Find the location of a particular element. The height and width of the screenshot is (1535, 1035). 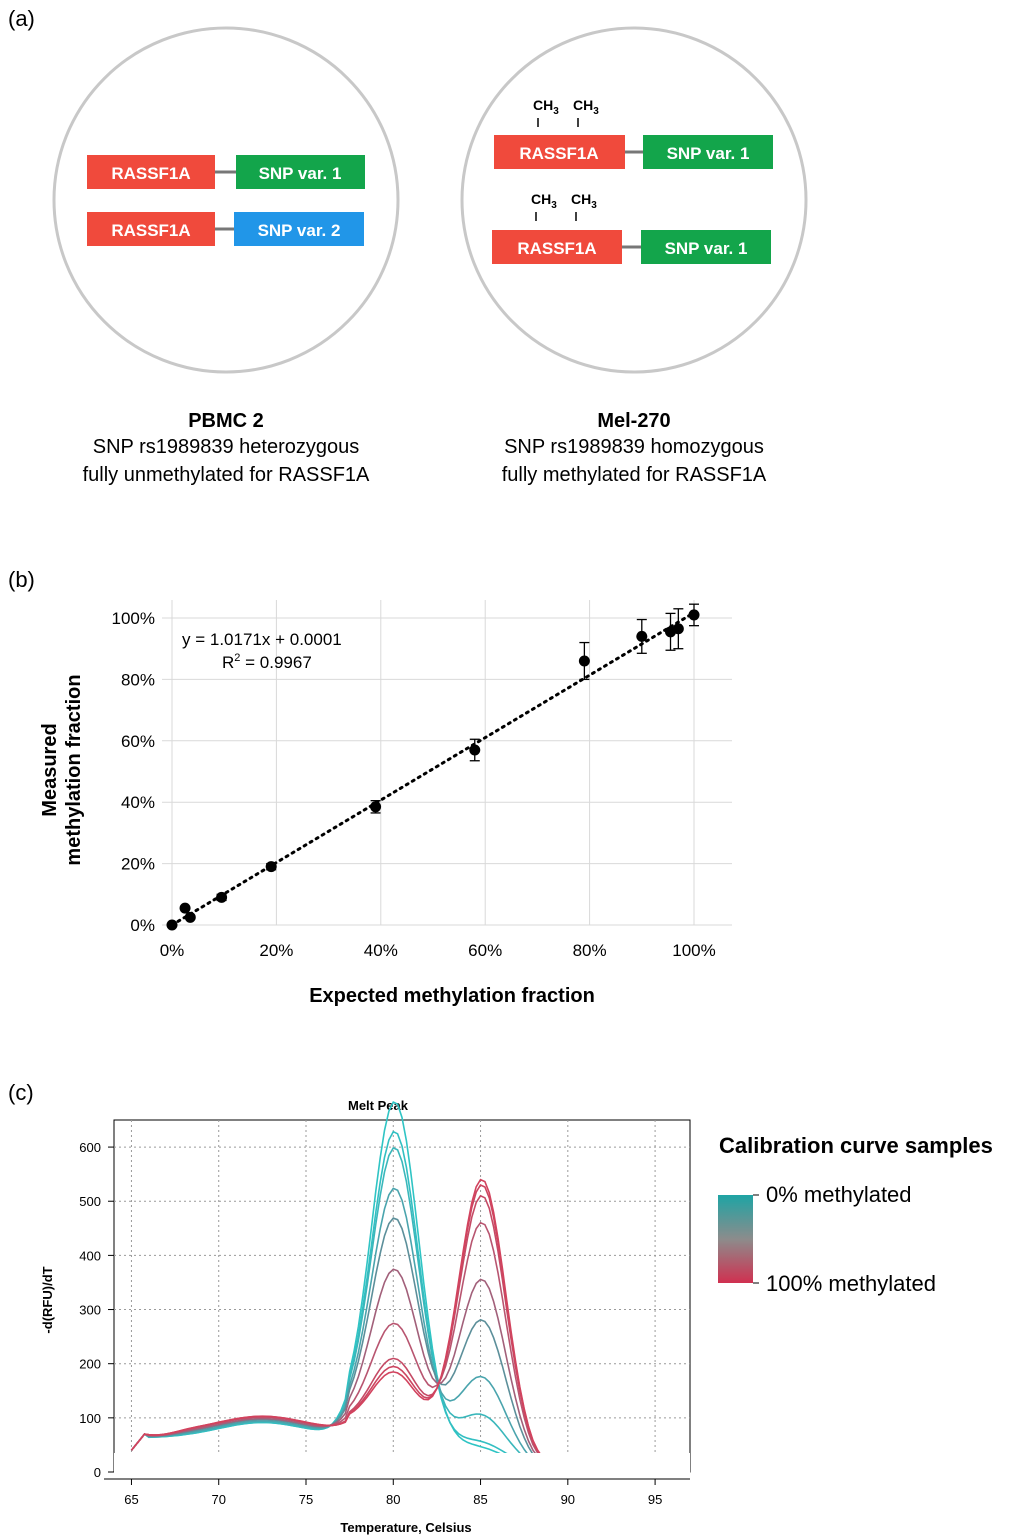

legend-bottom-label: 100% methylated is located at coordinates (851, 1283).